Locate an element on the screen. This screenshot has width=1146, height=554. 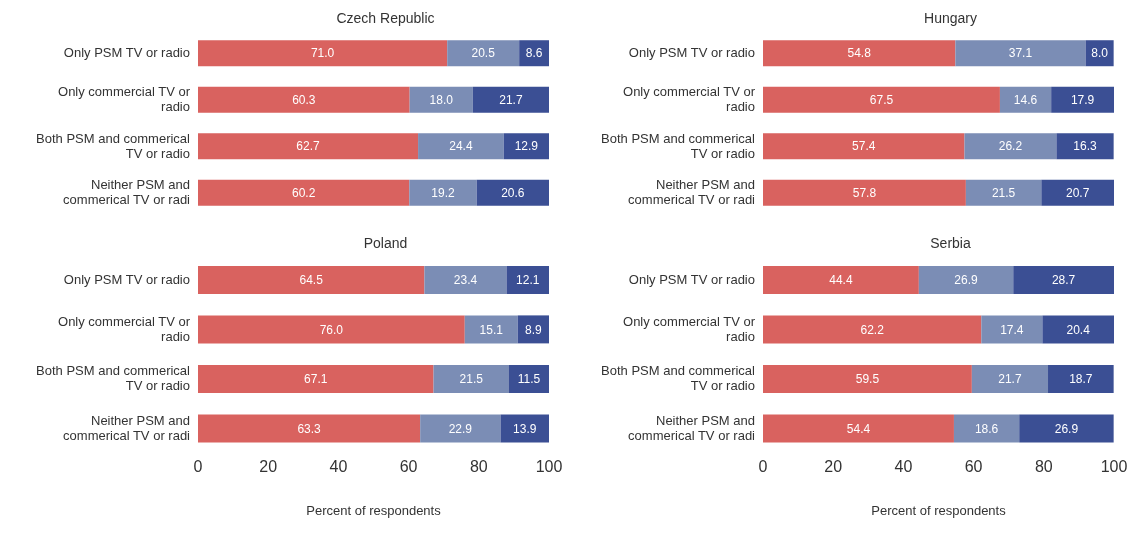
data-label: 20.5 is located at coordinates (483, 53).